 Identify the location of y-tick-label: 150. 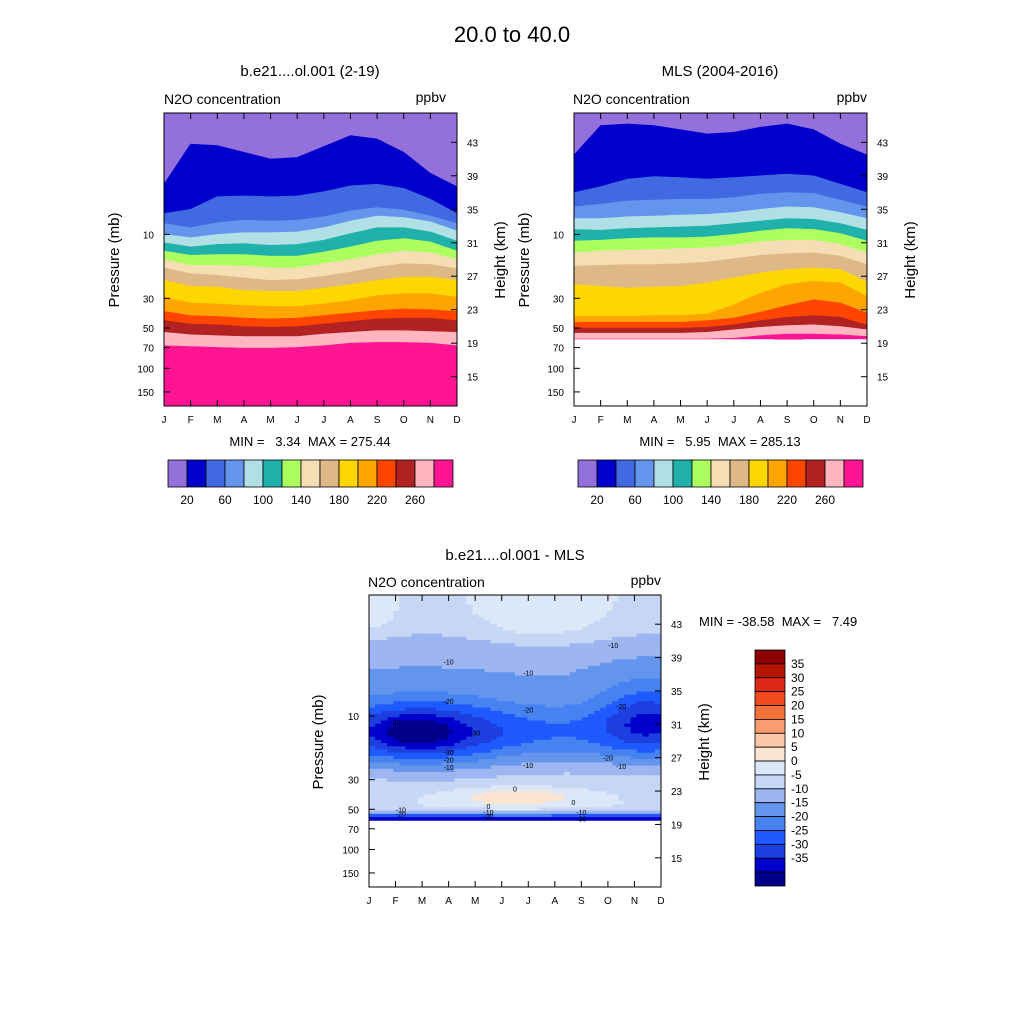
(145, 393).